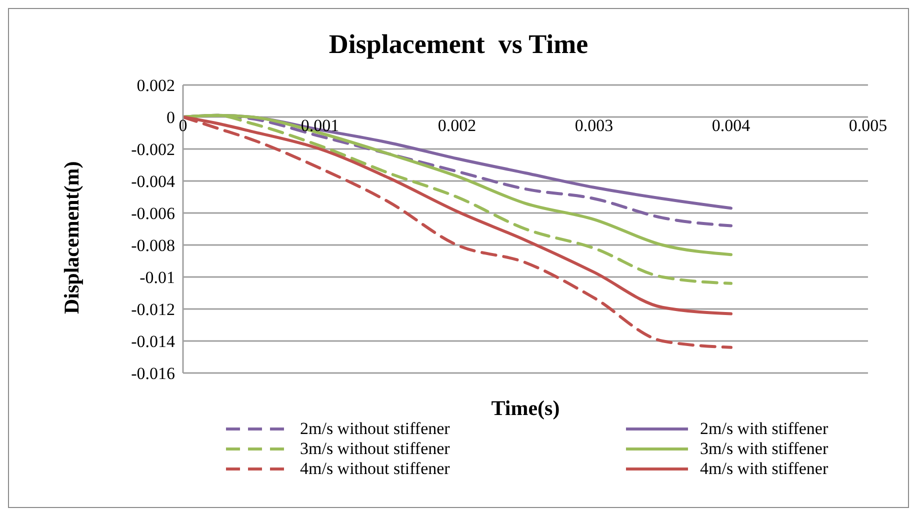 The image size is (915, 514). What do you see at coordinates (459, 44) in the screenshot?
I see `chart-title: Displacement vs Time` at bounding box center [459, 44].